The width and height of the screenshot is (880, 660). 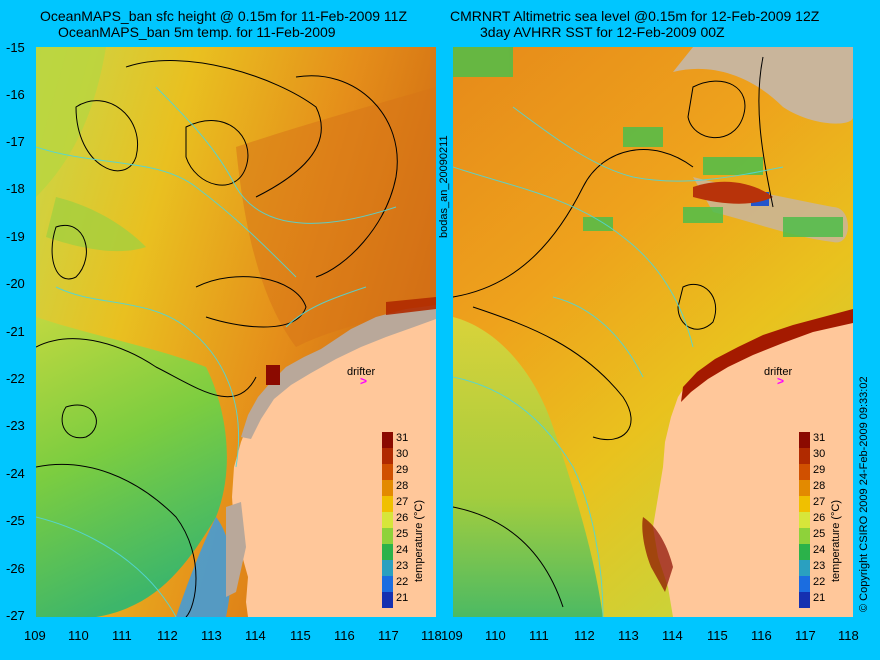 What do you see at coordinates (15, 520) in the screenshot?
I see `y-tick-label: -25` at bounding box center [15, 520].